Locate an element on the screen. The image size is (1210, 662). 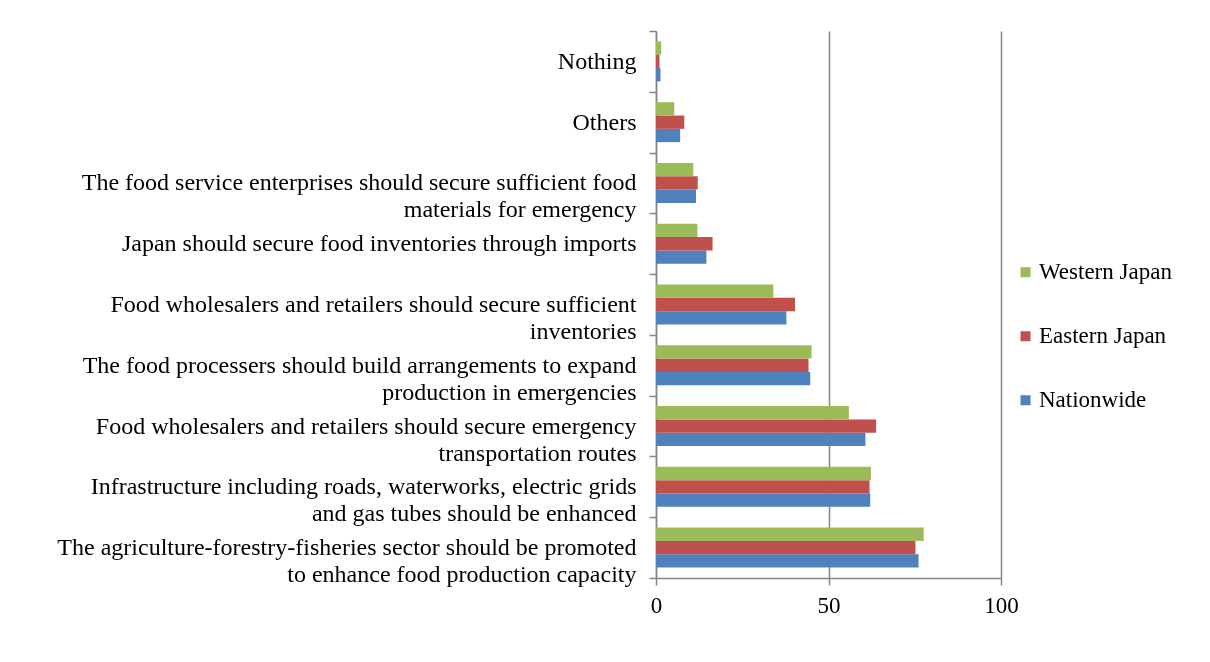
legend-label: Nationwide is located at coordinates (1093, 400).